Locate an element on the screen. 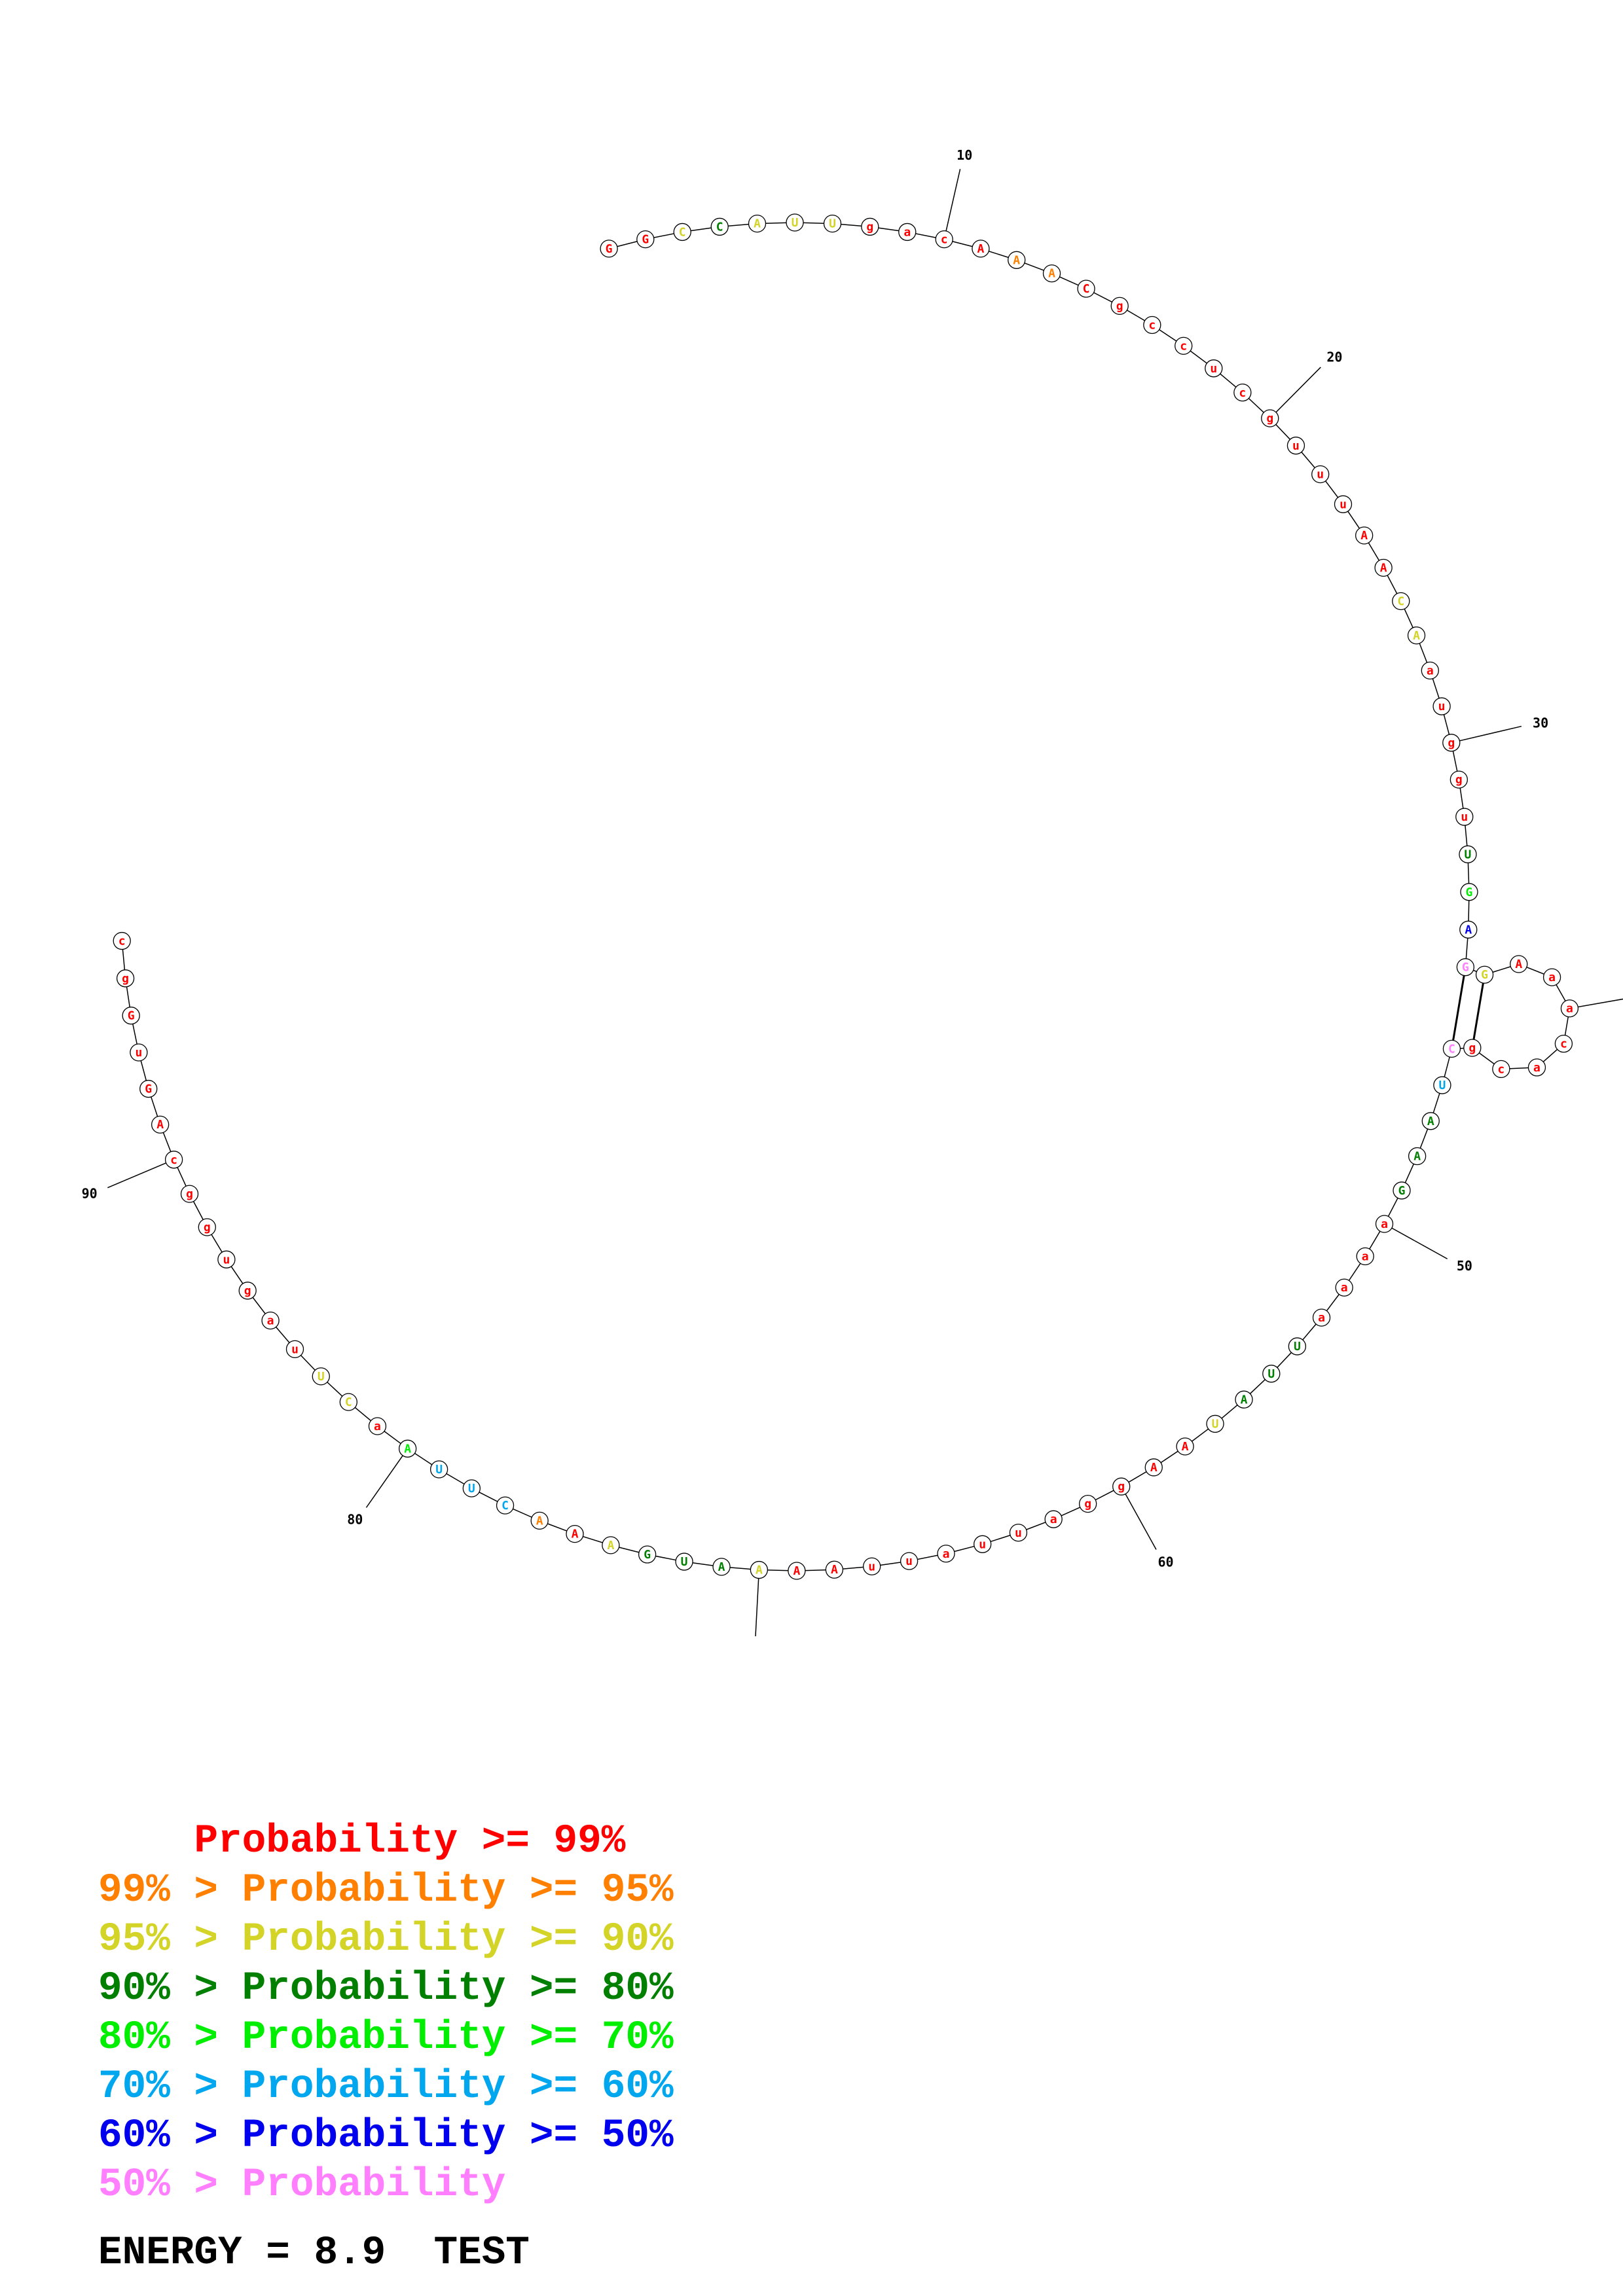 This screenshot has height=2296, width=1623. legend-prefix: 50% > is located at coordinates (170, 2185).